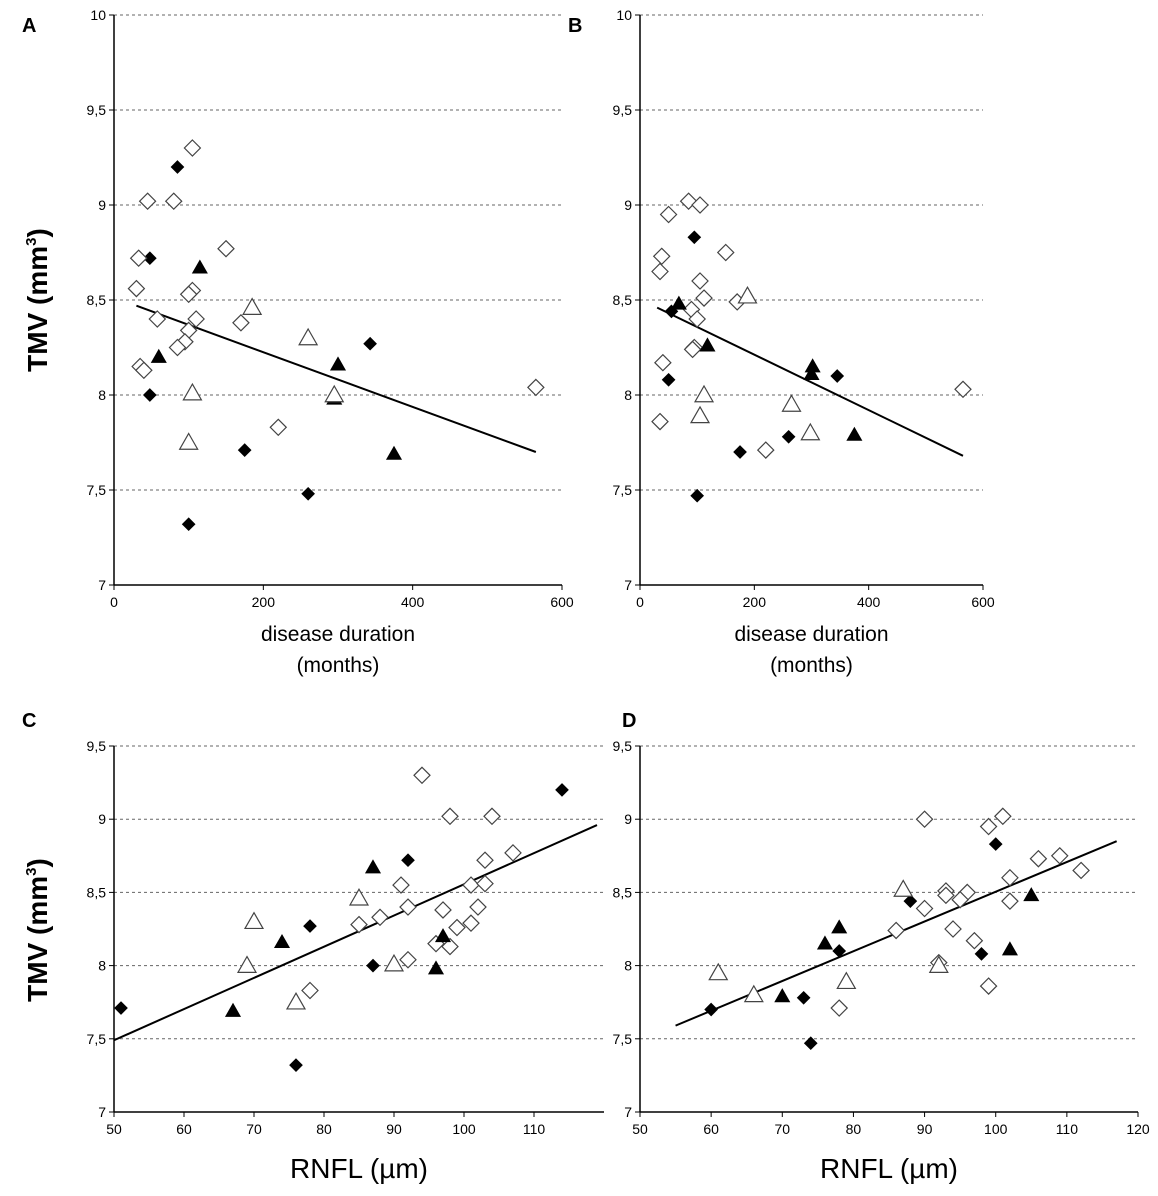  Describe the element at coordinates (102, 1112) in the screenshot. I see `y-tick-label-c-0: 7` at that location.